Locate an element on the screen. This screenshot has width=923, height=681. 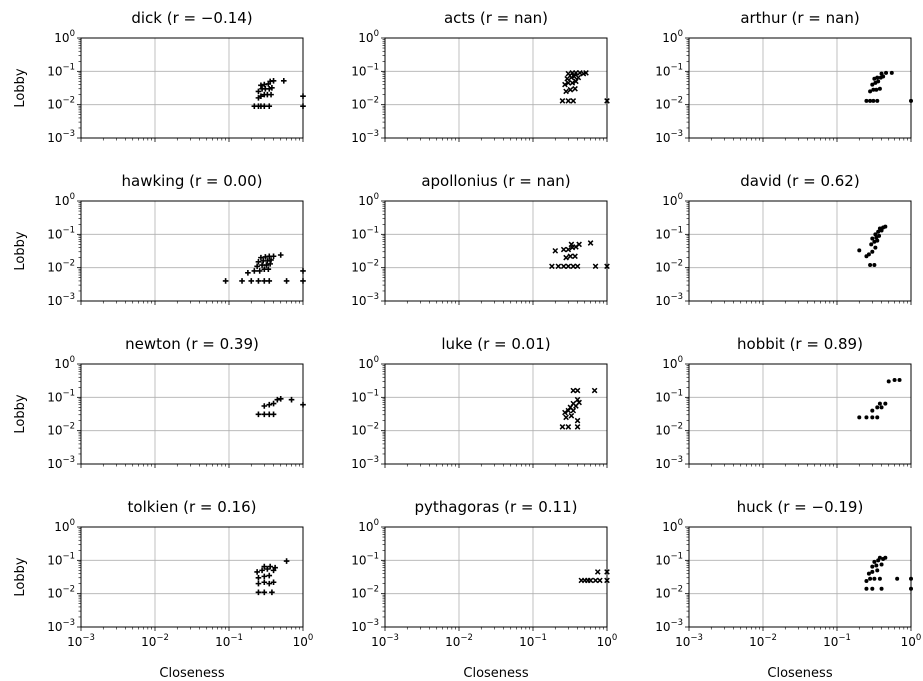
panel-title: tolkien (r = 0.16) is located at coordinates (192, 507).